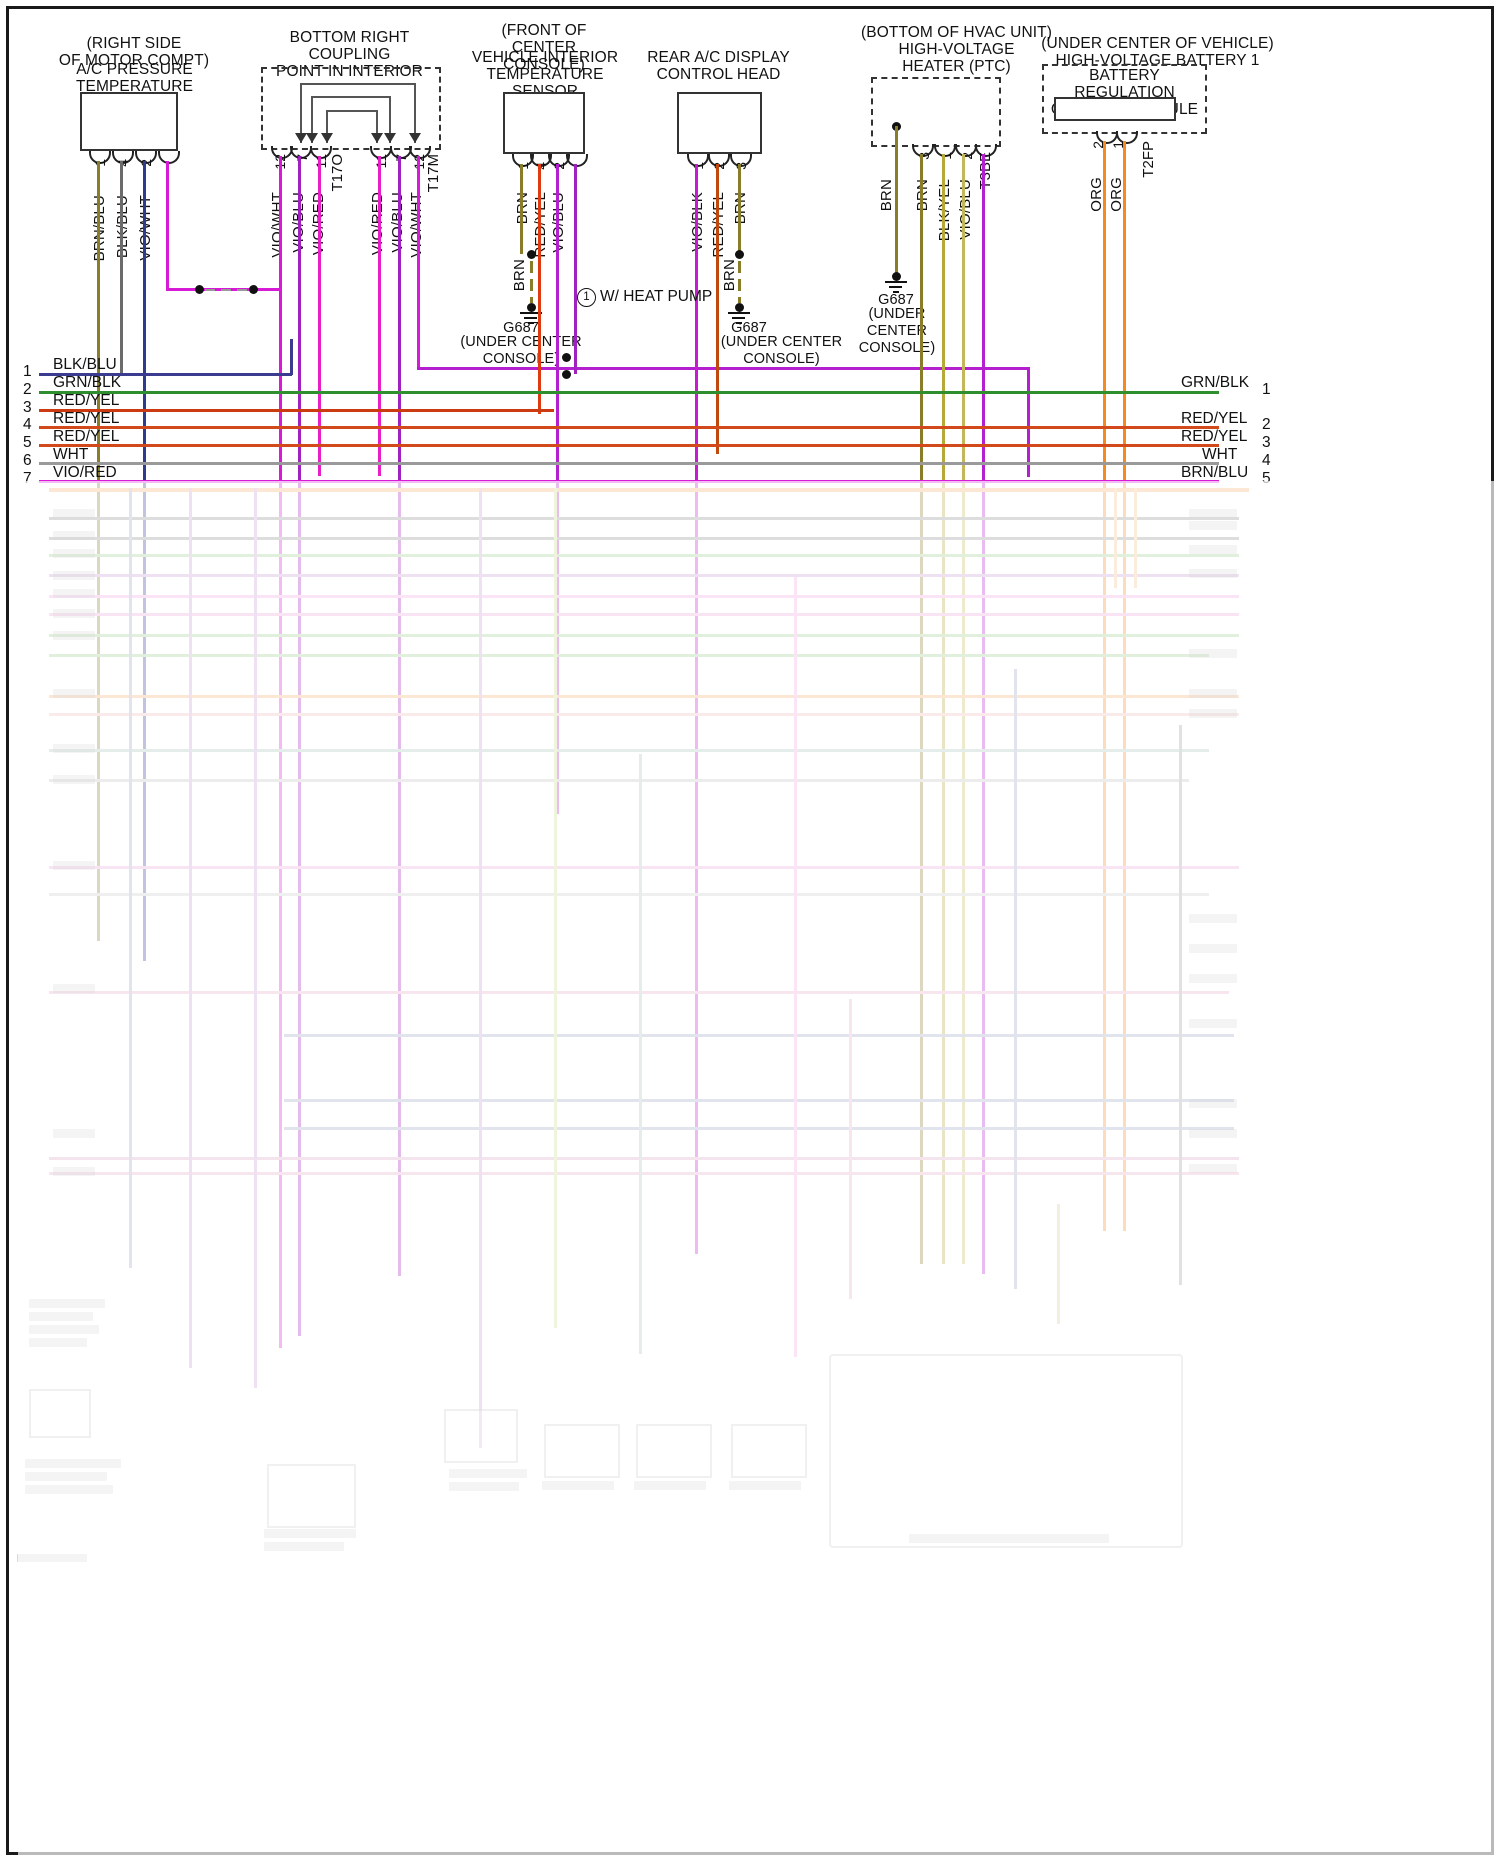  I want to click on rear-ac-display-name: REAR A/C DISPLAY CONTROL HEAD, so click(718, 66).